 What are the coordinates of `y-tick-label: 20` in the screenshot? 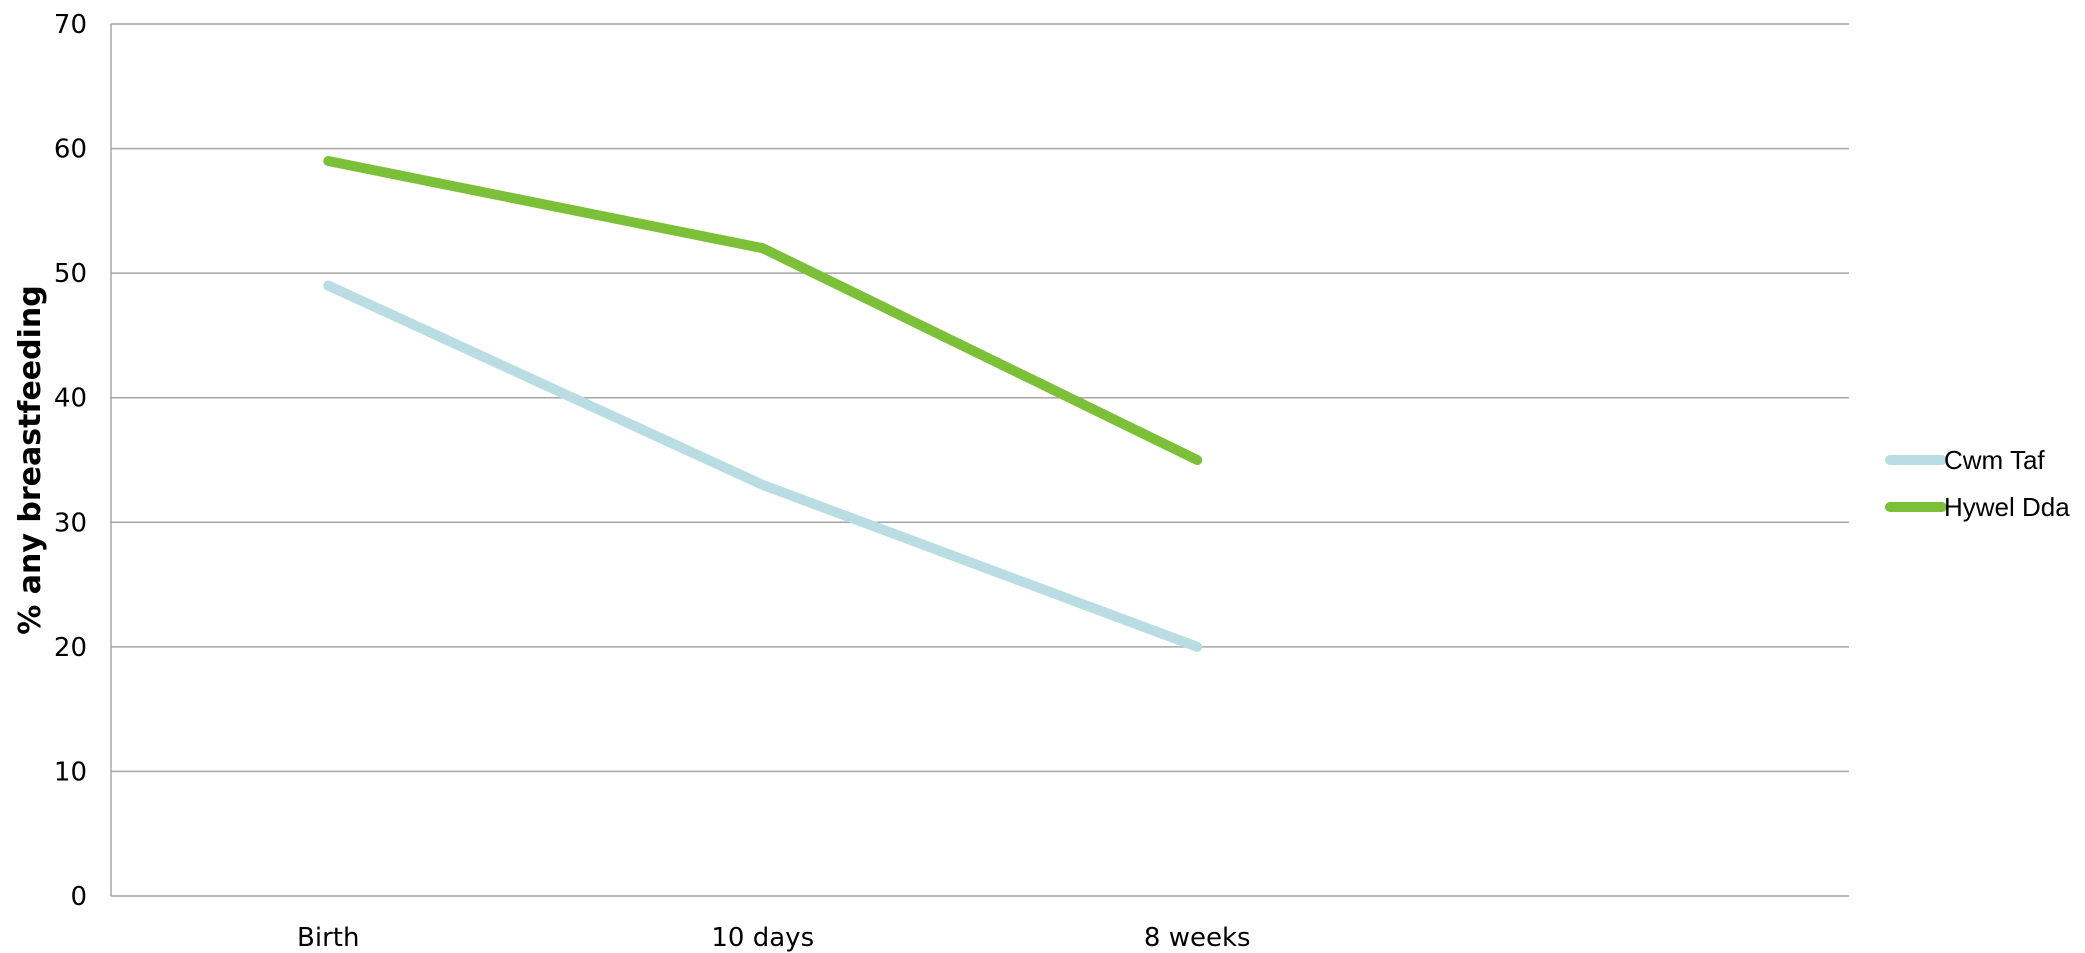 It's located at (70, 648).